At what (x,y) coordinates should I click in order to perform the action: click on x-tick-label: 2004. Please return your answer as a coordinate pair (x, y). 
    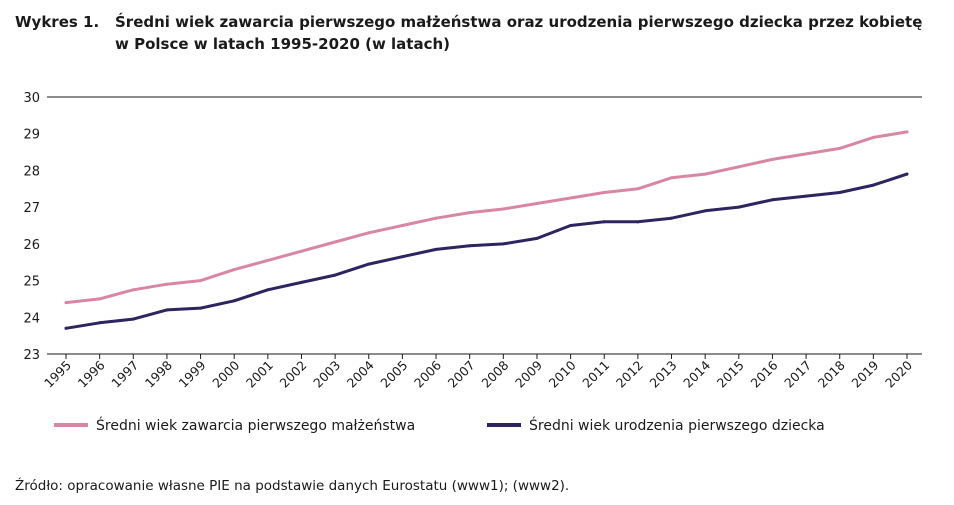
    Looking at the image, I should click on (360, 373).